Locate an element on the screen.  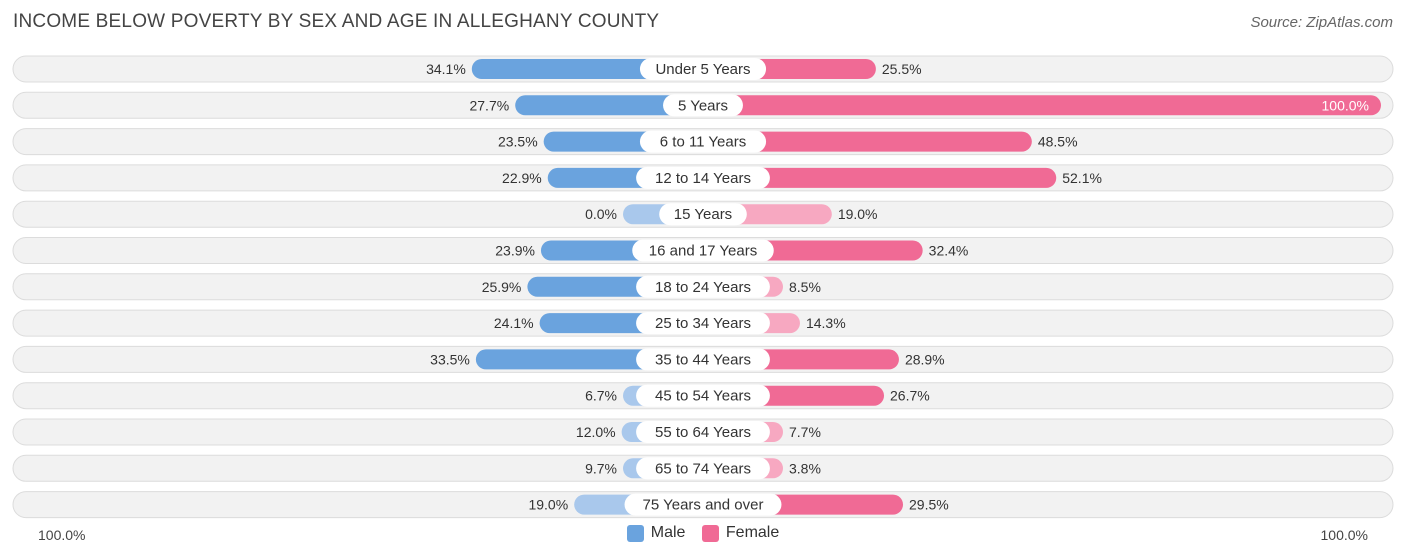
category-label-6-to-11-years: 6 to 11 Years is located at coordinates (703, 142).